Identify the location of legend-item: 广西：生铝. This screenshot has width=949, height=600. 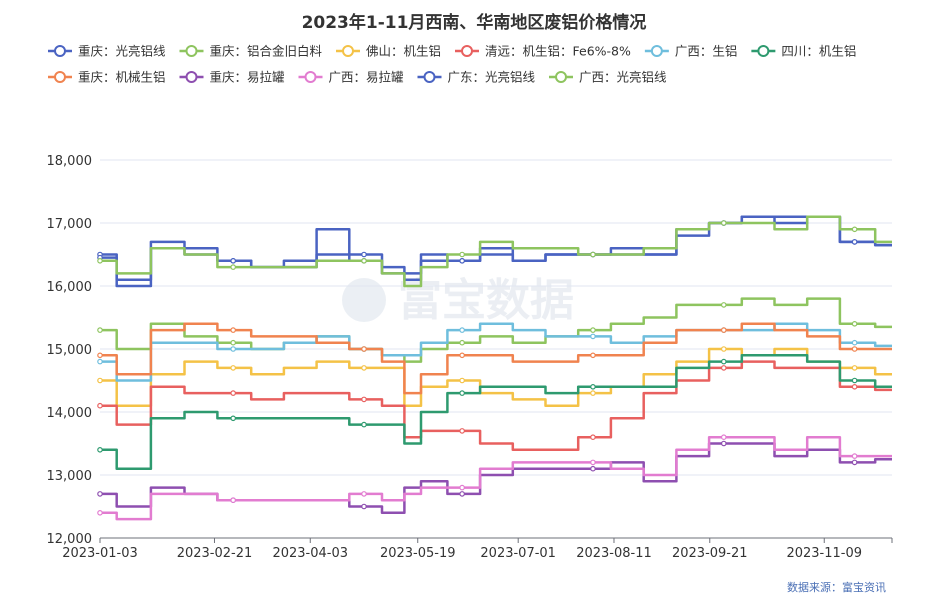
(691, 51).